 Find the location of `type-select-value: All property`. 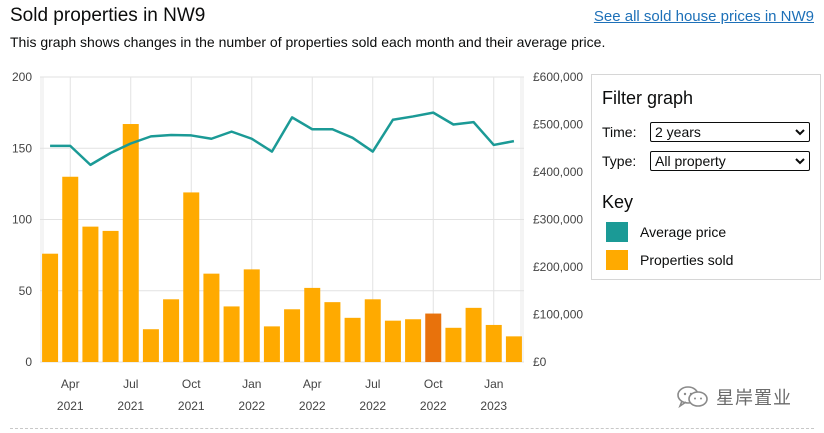

type-select-value: All property is located at coordinates (690, 161).